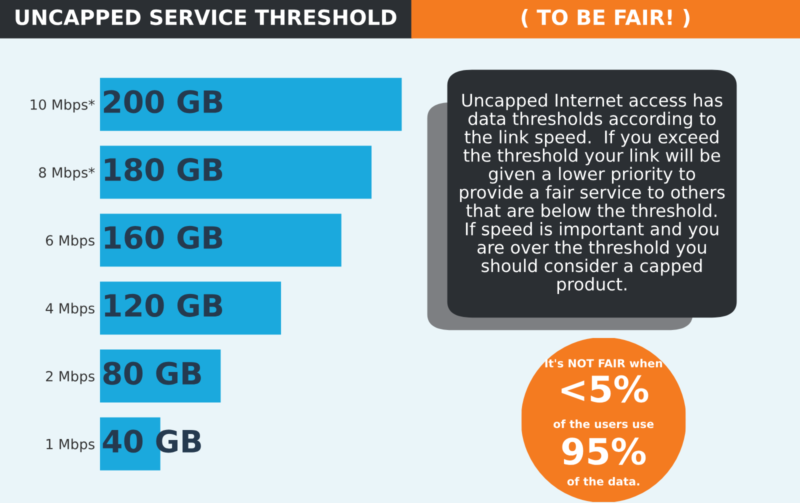  Describe the element at coordinates (163, 102) in the screenshot. I see `data-label: 200 GB` at that location.